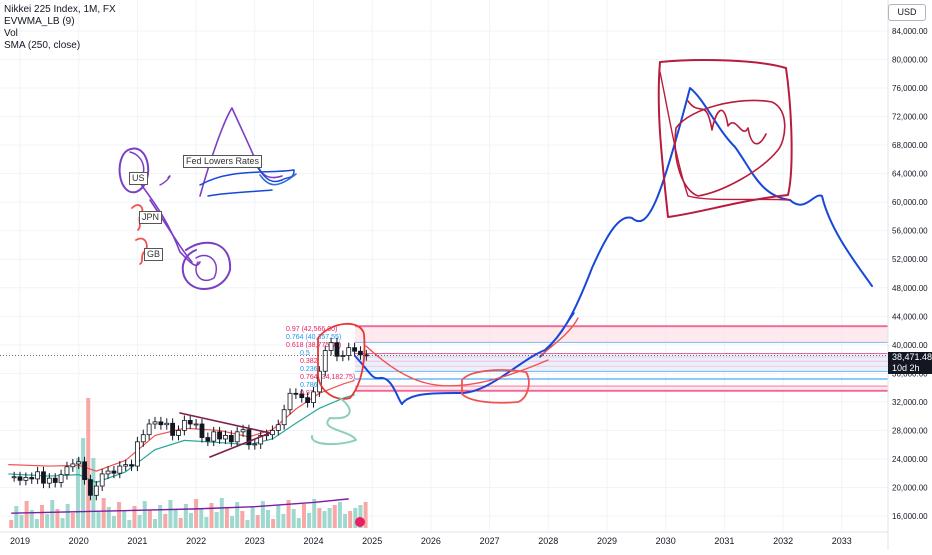  Describe the element at coordinates (842, 541) in the screenshot. I see `x-tick-label: 2033` at that location.